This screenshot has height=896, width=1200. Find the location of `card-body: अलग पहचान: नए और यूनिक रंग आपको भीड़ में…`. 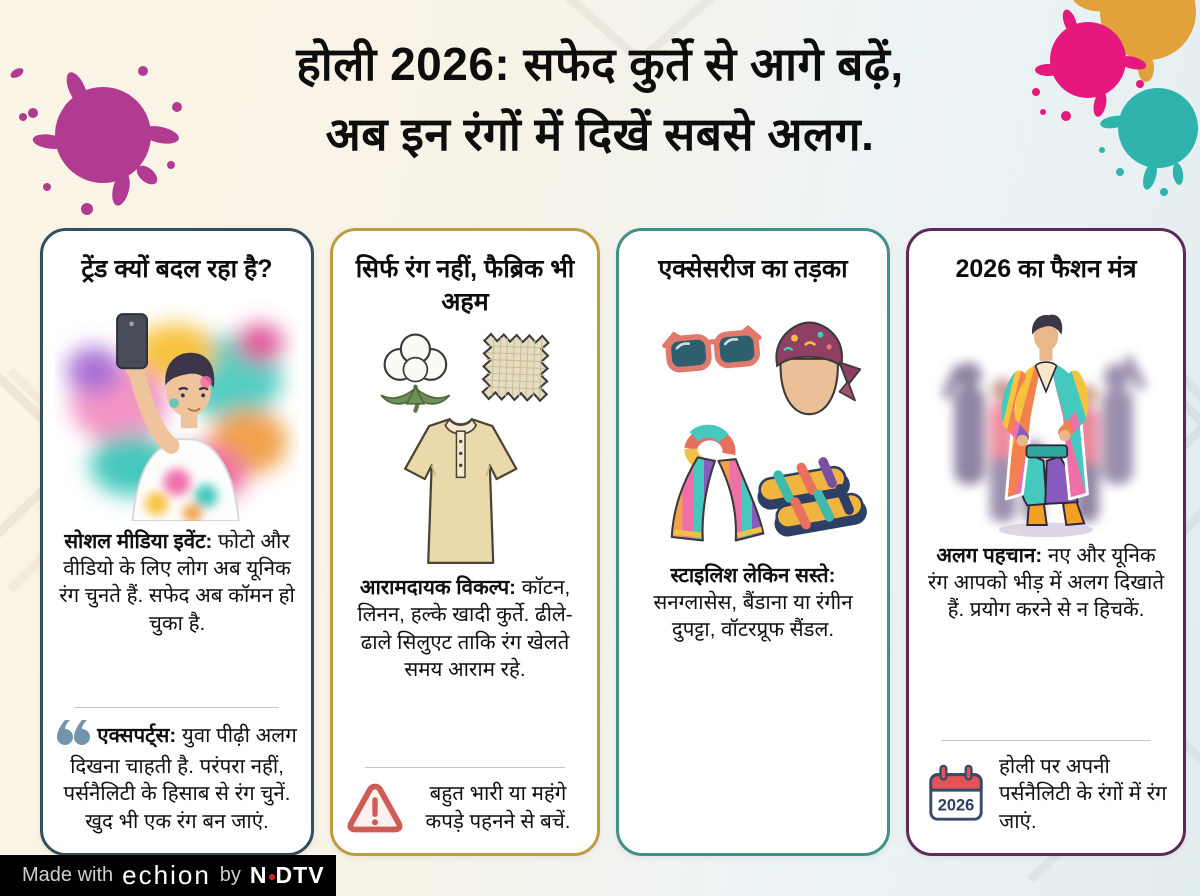

card-body: अलग पहचान: नए और यूनिक रंग आपको भीड़ में… is located at coordinates (1046, 583).